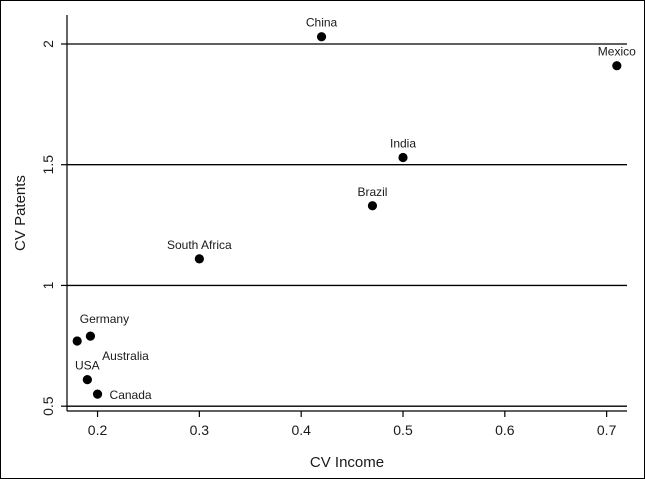  What do you see at coordinates (48, 406) in the screenshot?
I see `y-tick-label: 0.5` at bounding box center [48, 406].